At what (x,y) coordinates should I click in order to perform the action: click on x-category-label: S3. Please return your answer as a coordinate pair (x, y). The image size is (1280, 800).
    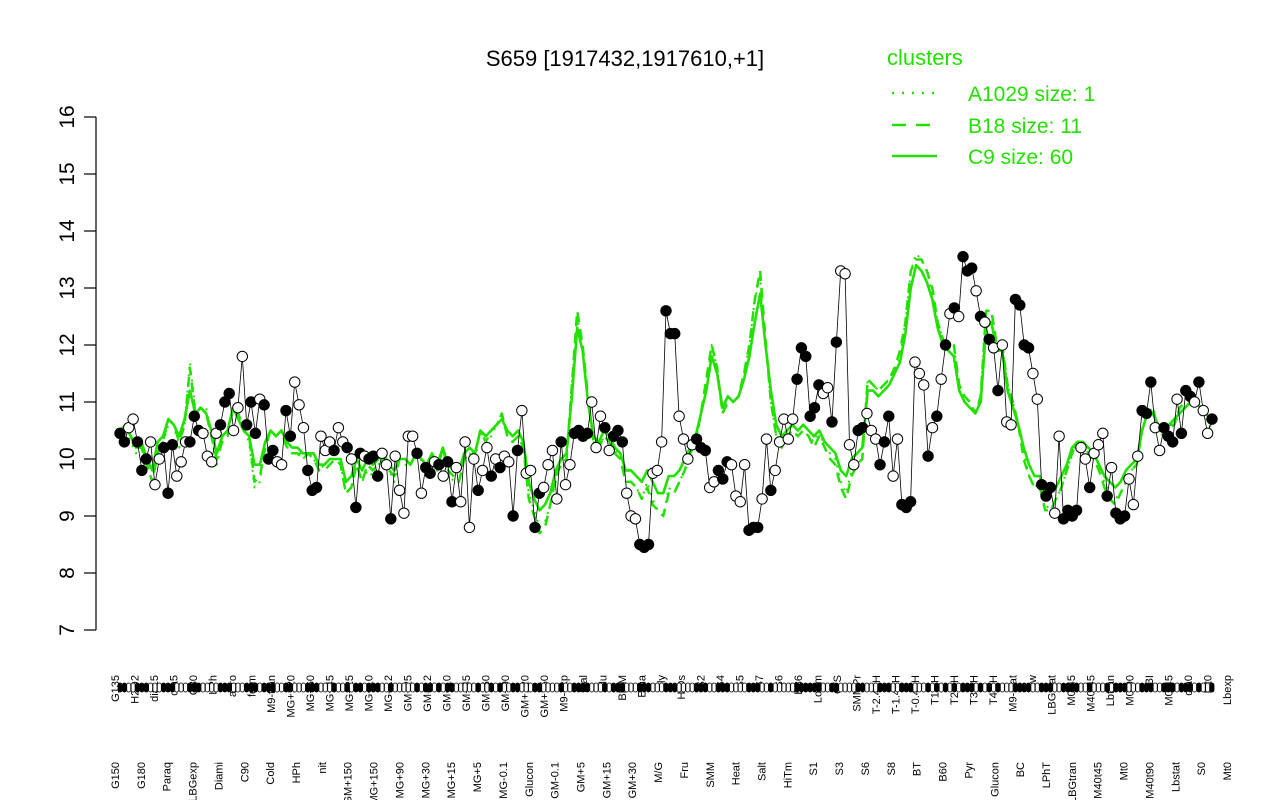
    Looking at the image, I should click on (840, 768).